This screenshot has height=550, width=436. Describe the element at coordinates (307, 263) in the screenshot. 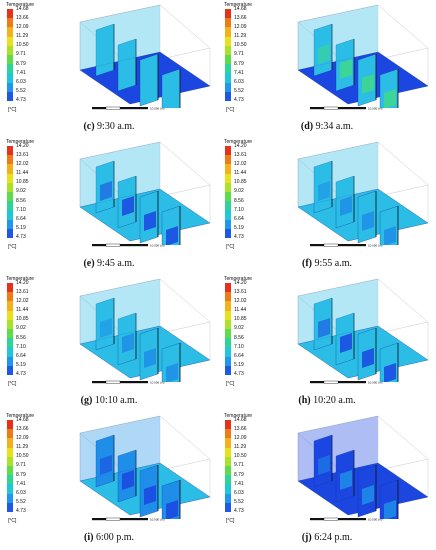

I see `caption-letter: (f)` at that location.